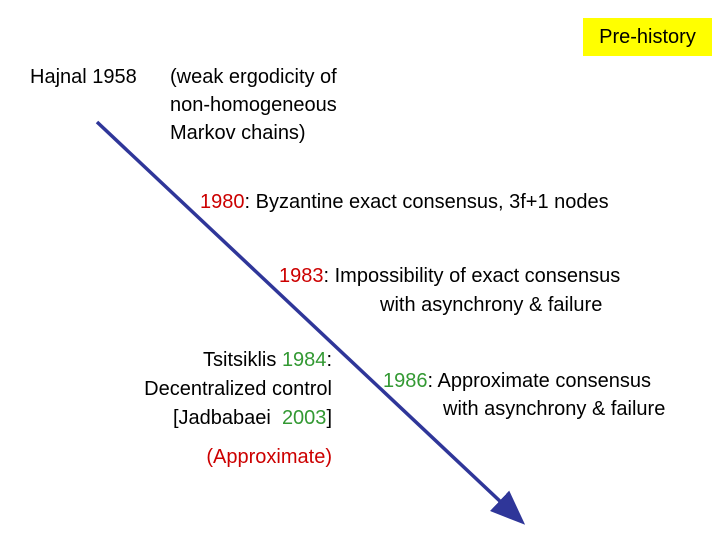  I want to click on year: 1983, so click(301, 276).